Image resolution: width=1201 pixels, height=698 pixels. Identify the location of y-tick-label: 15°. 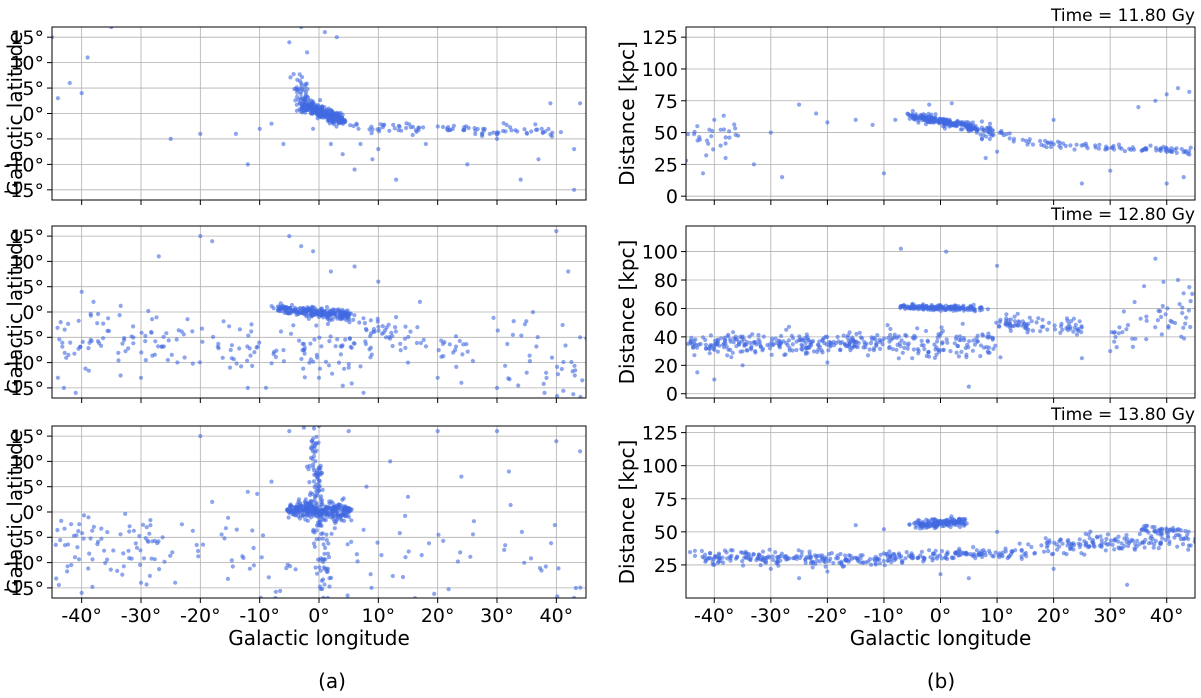
(27, 38).